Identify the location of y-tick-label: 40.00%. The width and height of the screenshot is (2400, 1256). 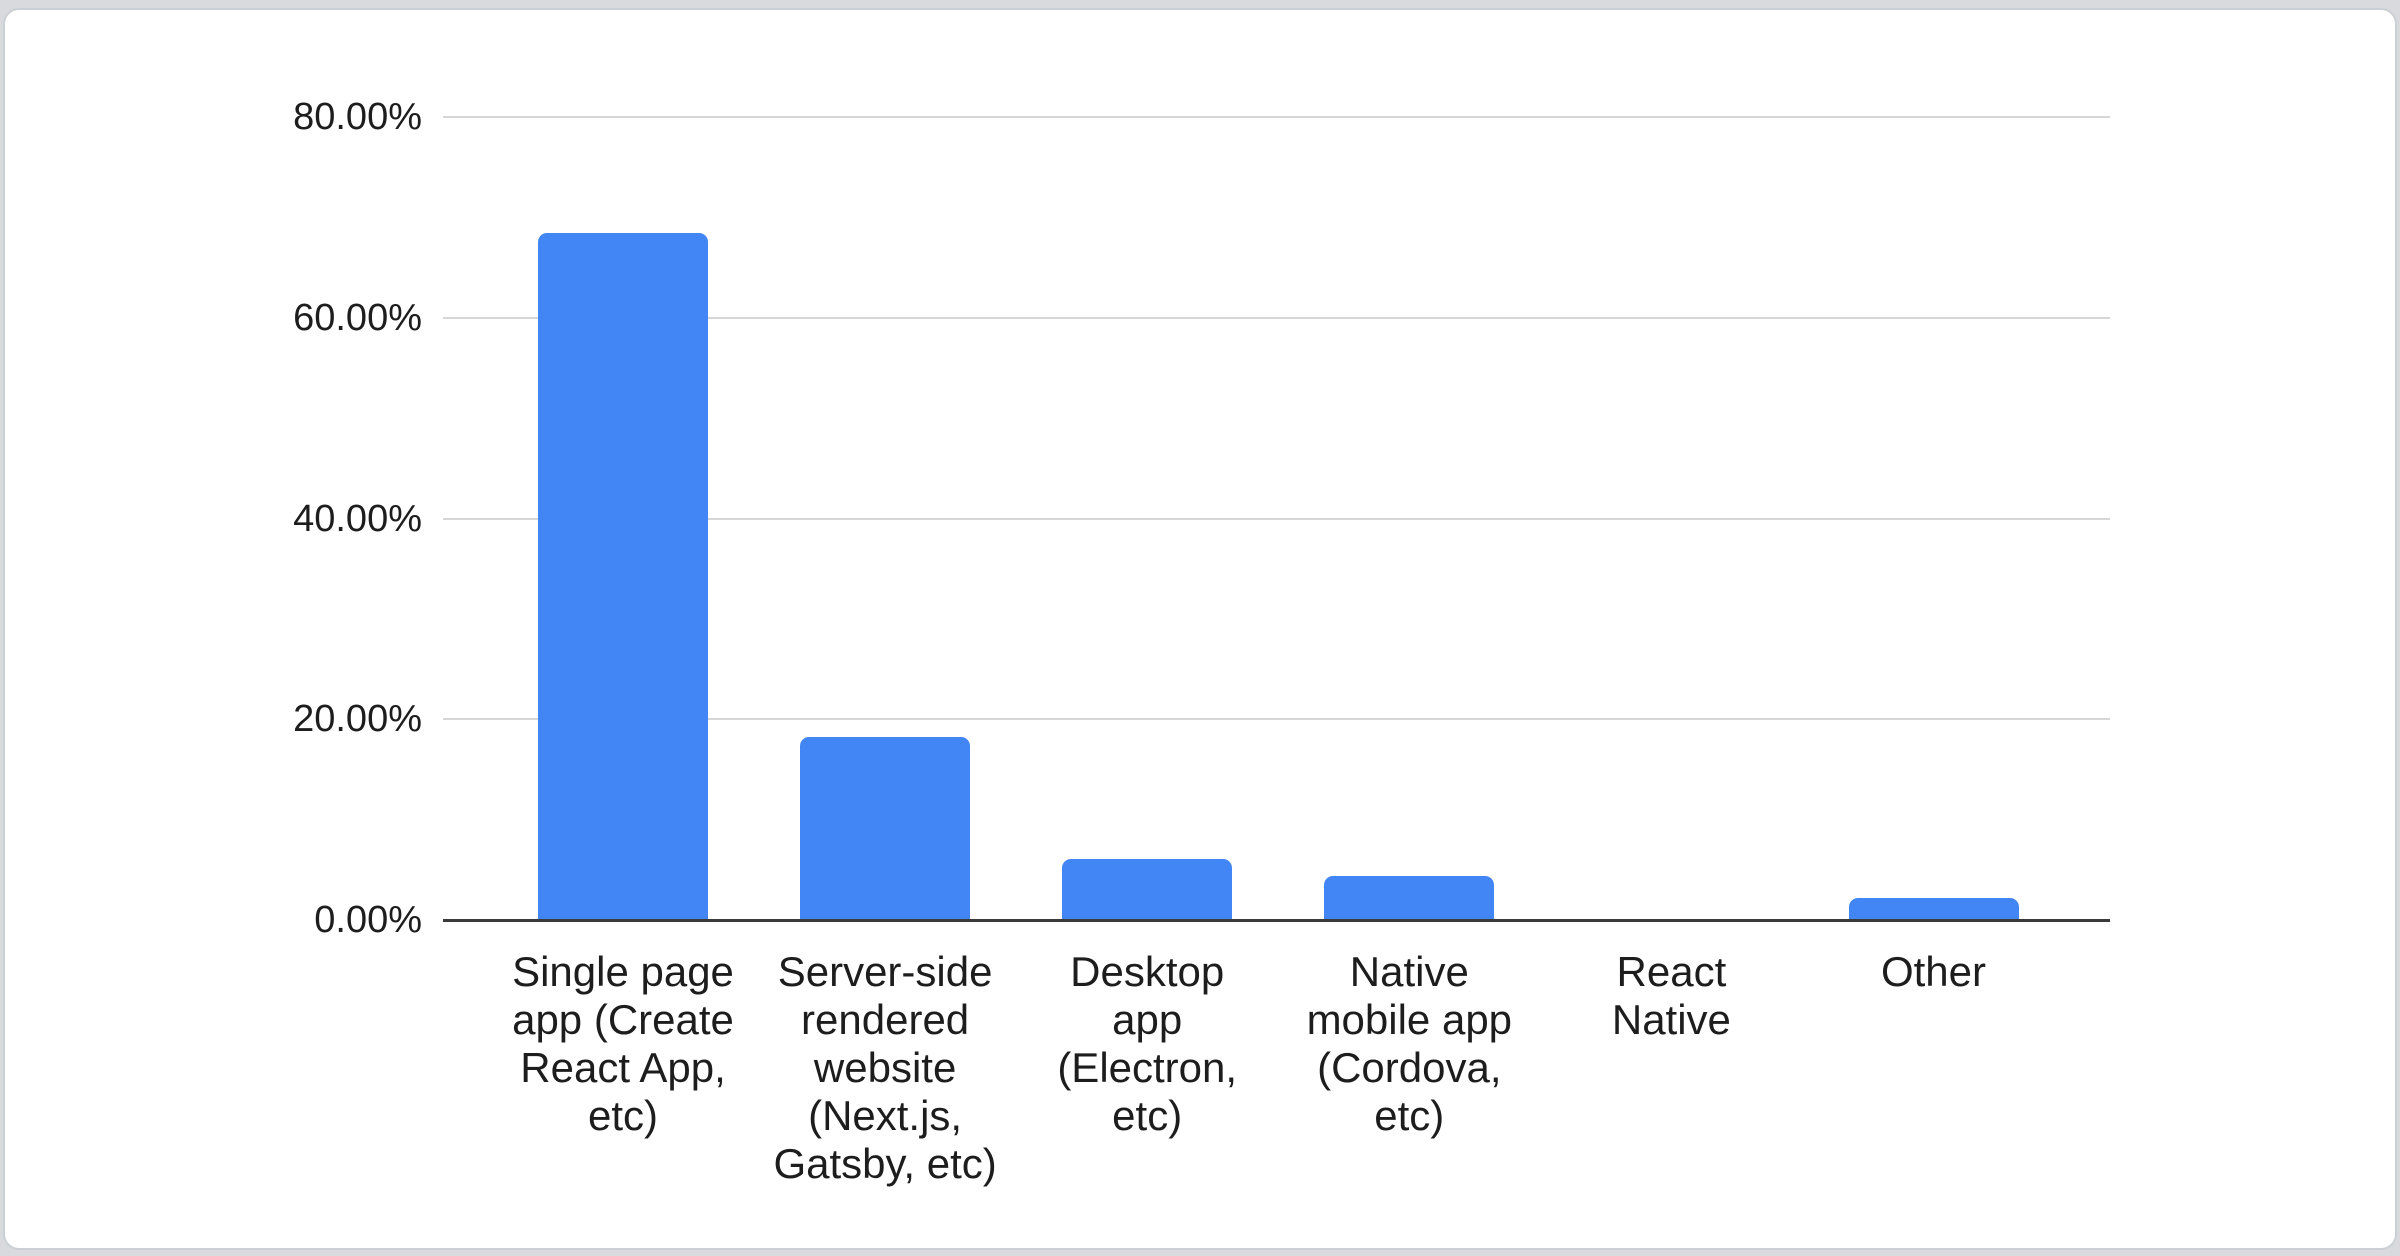
(357, 518).